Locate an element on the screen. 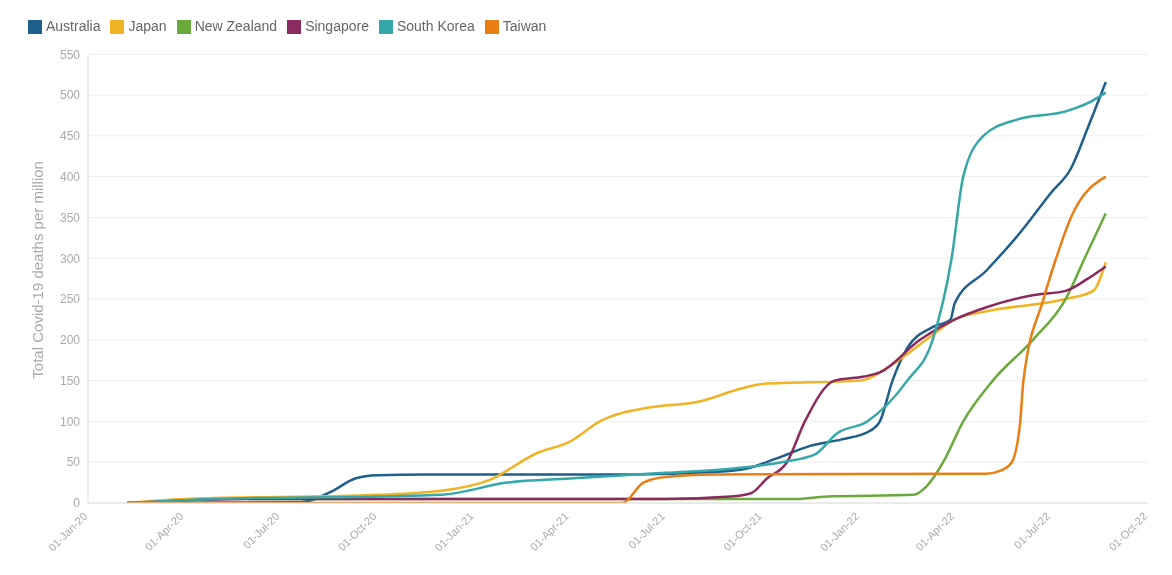  legend-label: Singapore is located at coordinates (337, 26).